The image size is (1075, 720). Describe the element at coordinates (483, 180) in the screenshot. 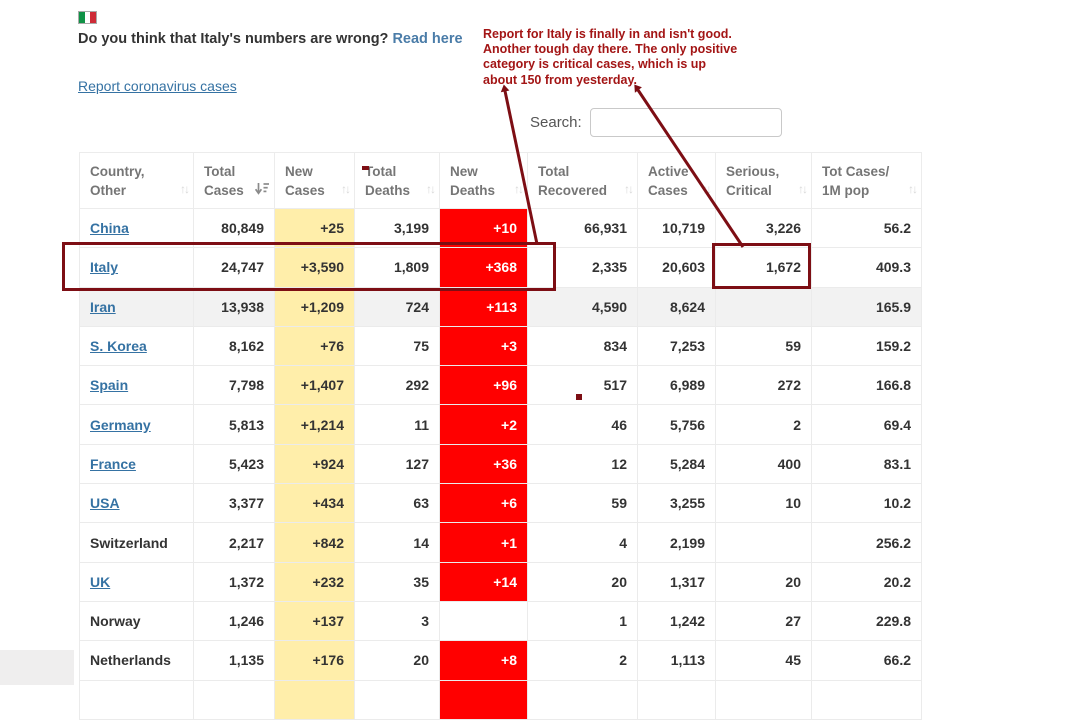

I see `column-header-new-deaths: New Deaths ↑↓` at that location.